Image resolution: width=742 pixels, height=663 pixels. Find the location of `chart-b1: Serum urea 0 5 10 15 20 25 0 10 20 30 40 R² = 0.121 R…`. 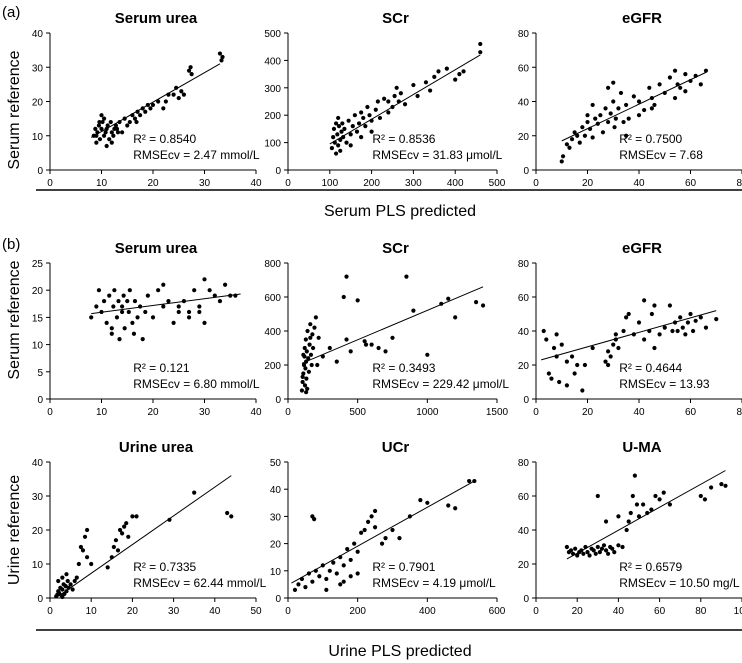

chart-b1: Serum urea 0 5 10 15 20 25 0 10 20 30 40 R² = 0.121 R… is located at coordinates (147, 329).